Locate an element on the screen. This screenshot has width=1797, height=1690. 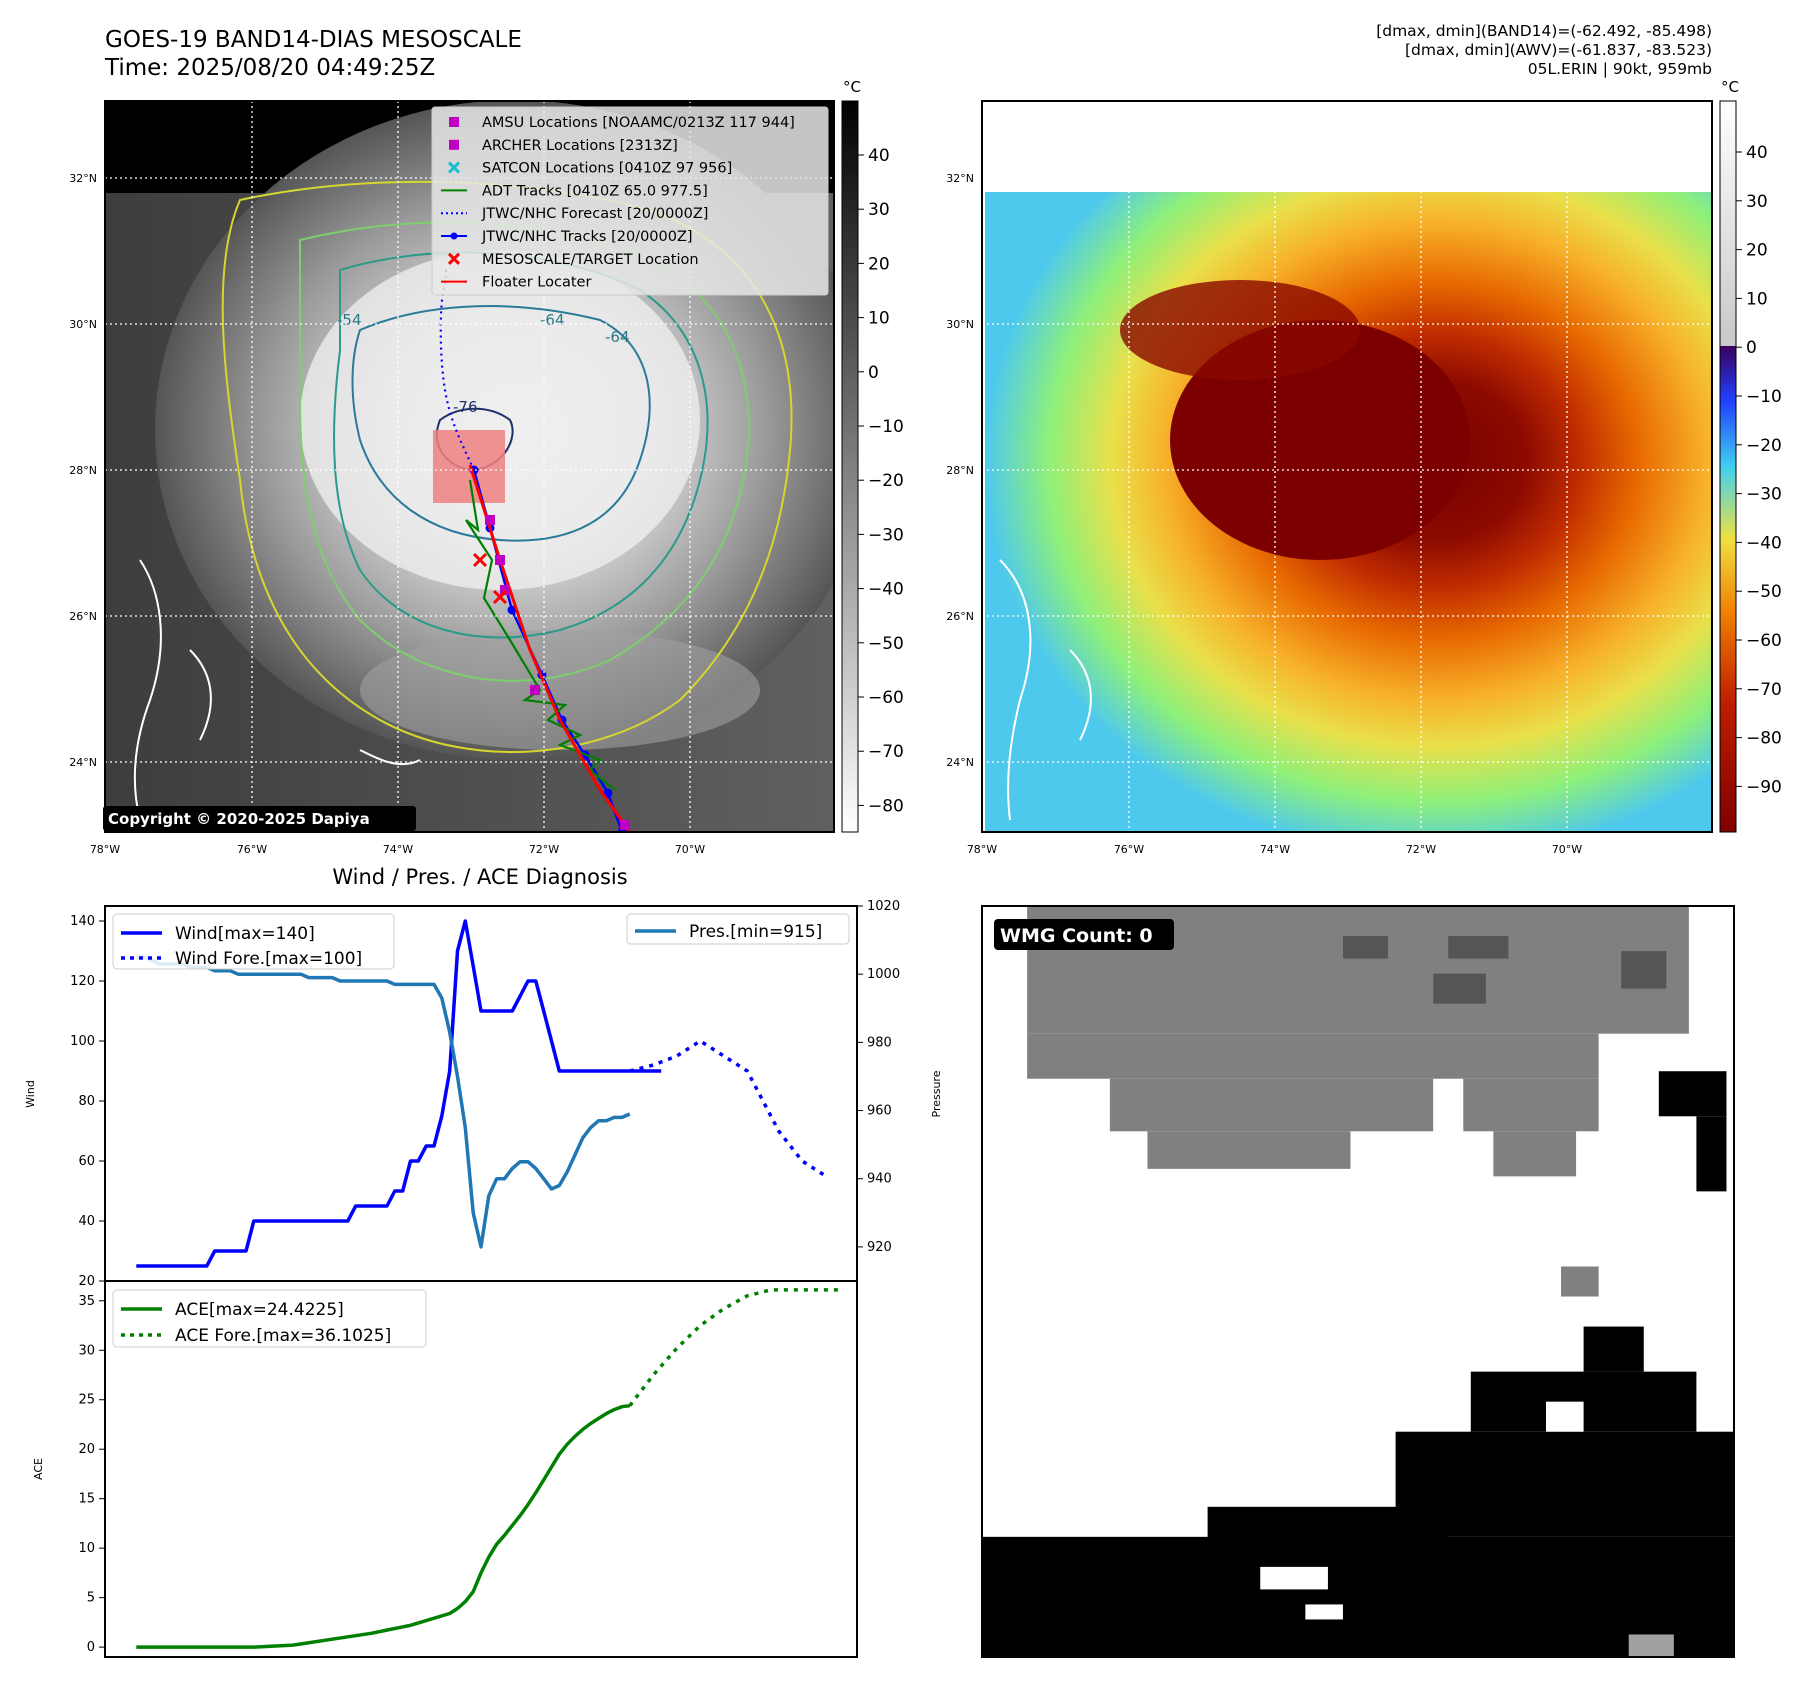
pressure-legend: Pres.[min=915] is located at coordinates (738, 929).